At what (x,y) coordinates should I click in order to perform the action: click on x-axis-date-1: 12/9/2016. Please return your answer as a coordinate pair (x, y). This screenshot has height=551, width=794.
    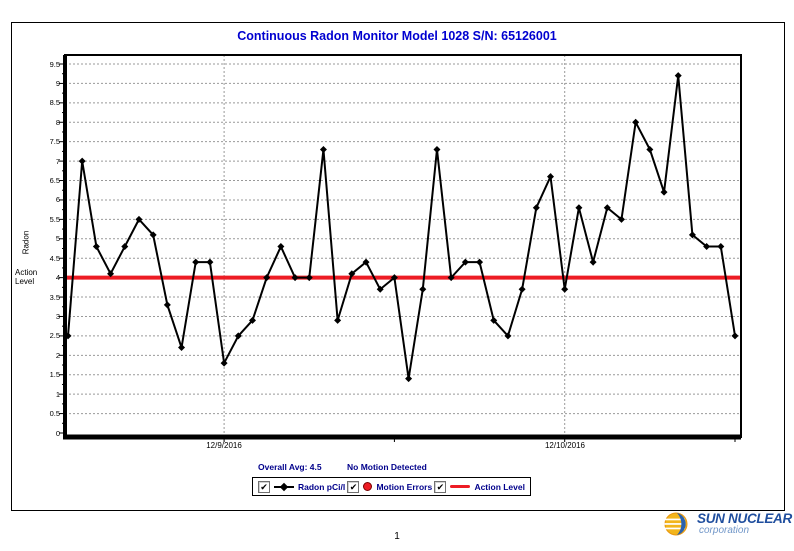
    Looking at the image, I should click on (224, 445).